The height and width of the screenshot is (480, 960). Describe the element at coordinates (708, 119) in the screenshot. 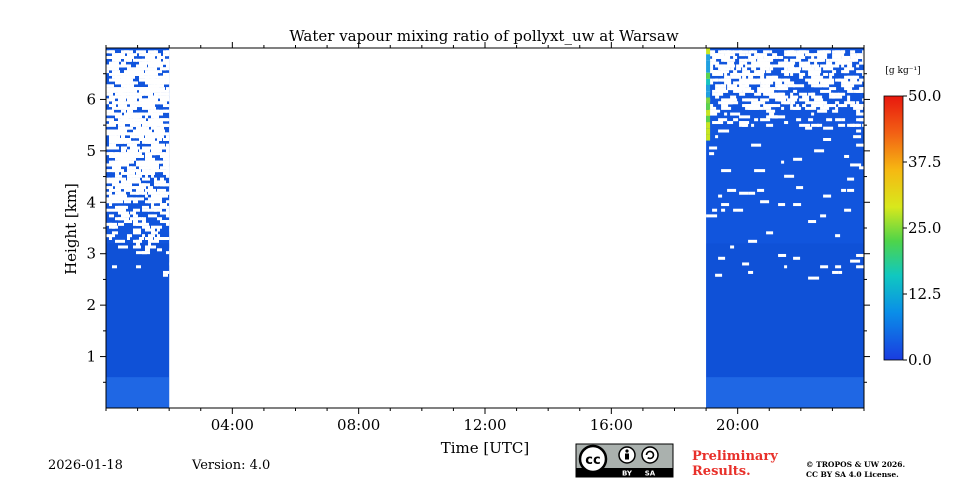

I see `edge-cell` at that location.